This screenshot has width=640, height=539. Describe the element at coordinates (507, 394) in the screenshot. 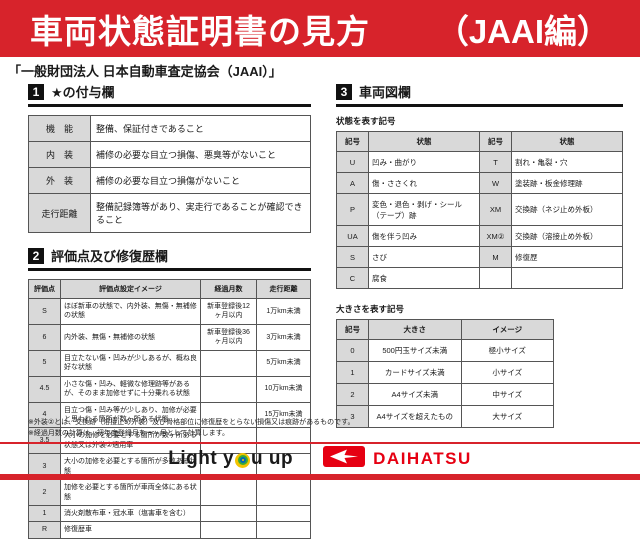

I see `image-cell: 中サイズ` at that location.